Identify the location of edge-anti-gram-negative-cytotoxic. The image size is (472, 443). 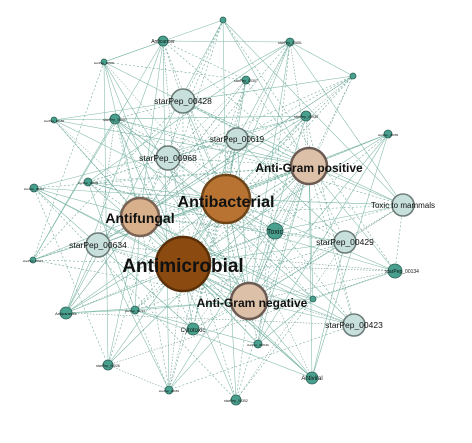
(221, 315).